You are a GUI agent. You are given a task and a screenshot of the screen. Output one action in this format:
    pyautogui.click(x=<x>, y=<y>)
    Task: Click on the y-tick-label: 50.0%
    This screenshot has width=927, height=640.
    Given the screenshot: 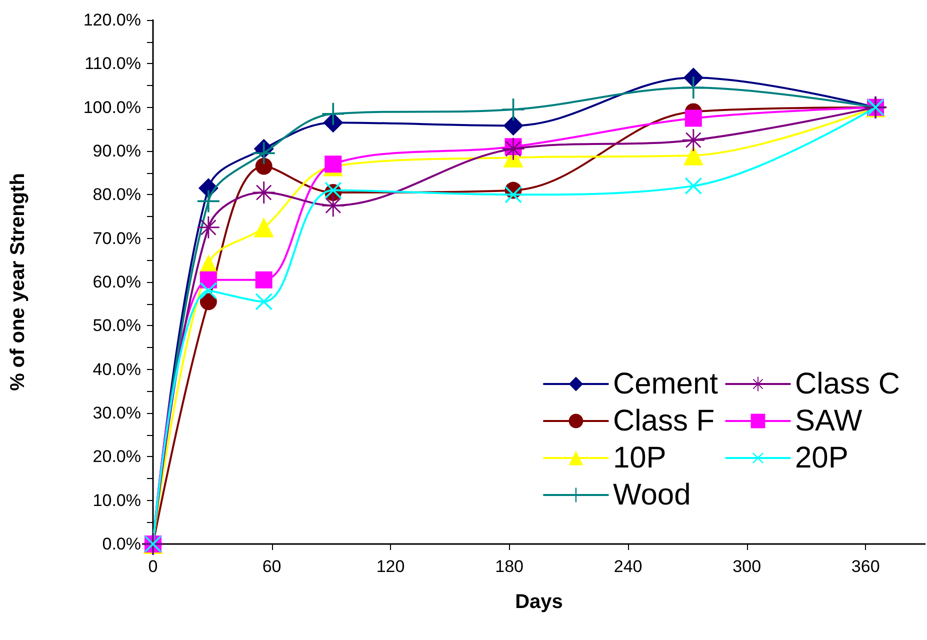 What is the action you would take?
    pyautogui.click(x=116, y=326)
    